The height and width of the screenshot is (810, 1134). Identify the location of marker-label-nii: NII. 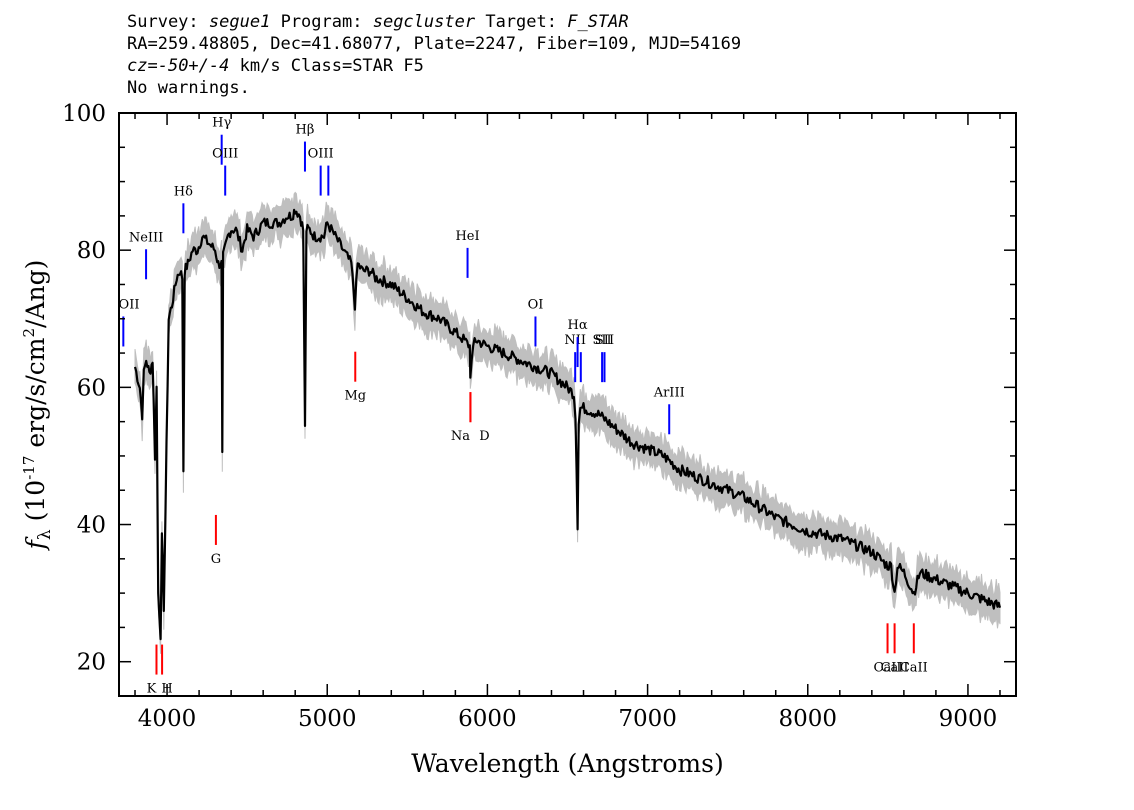
(575, 340).